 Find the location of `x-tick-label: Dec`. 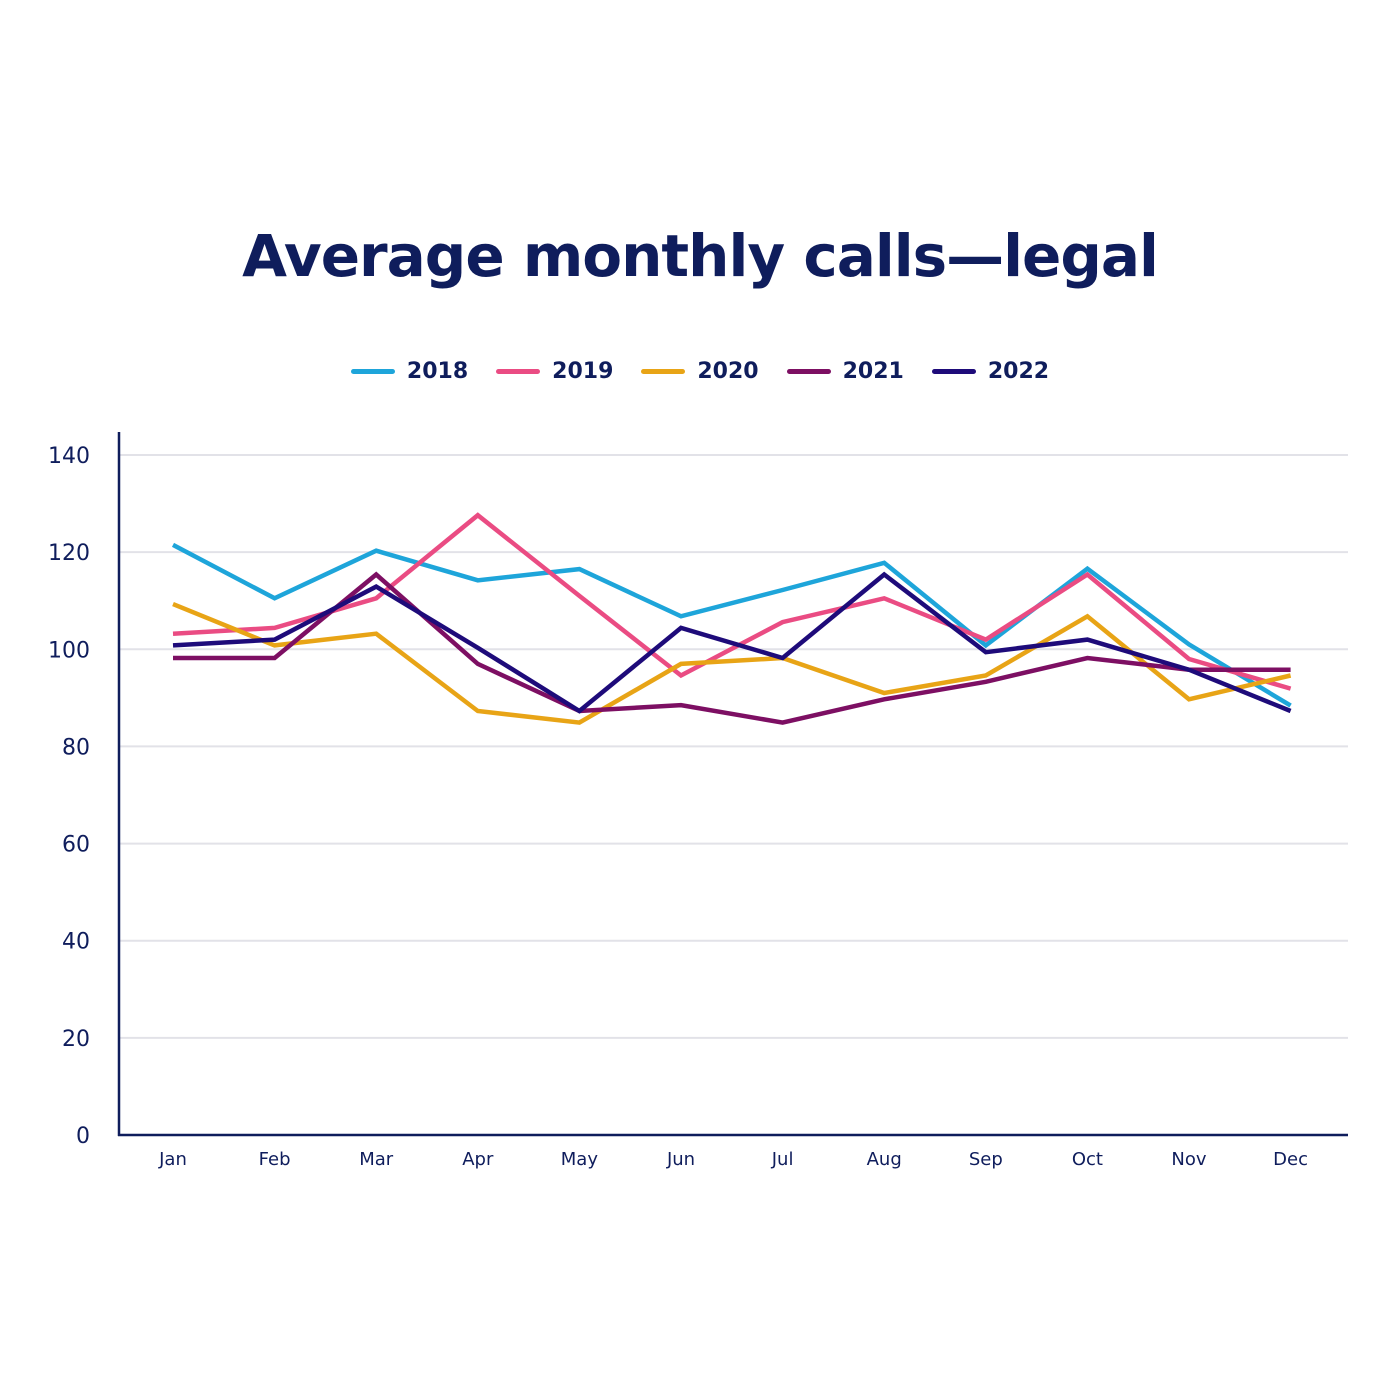

x-tick-label: Dec is located at coordinates (1290, 1159).